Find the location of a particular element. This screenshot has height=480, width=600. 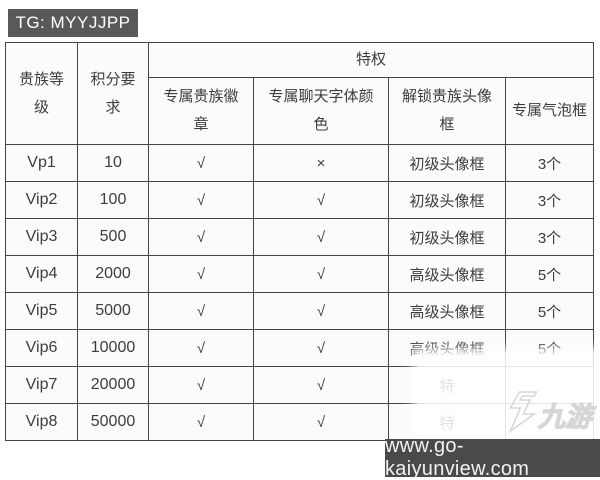

table-row: Vip6 10000 √ √ 高级头像框 5个 is located at coordinates (300, 348).